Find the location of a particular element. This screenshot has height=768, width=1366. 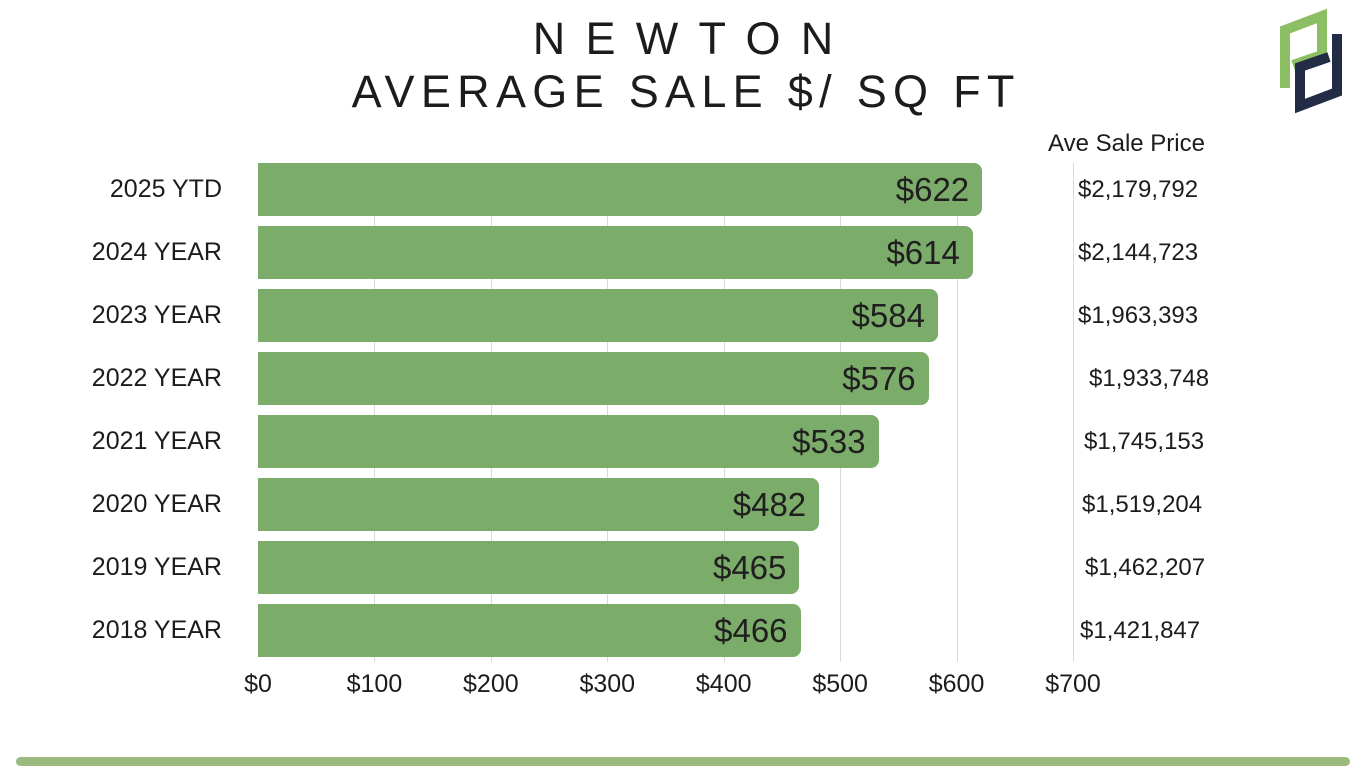

category-label: 2019 YEAR is located at coordinates (156, 567).